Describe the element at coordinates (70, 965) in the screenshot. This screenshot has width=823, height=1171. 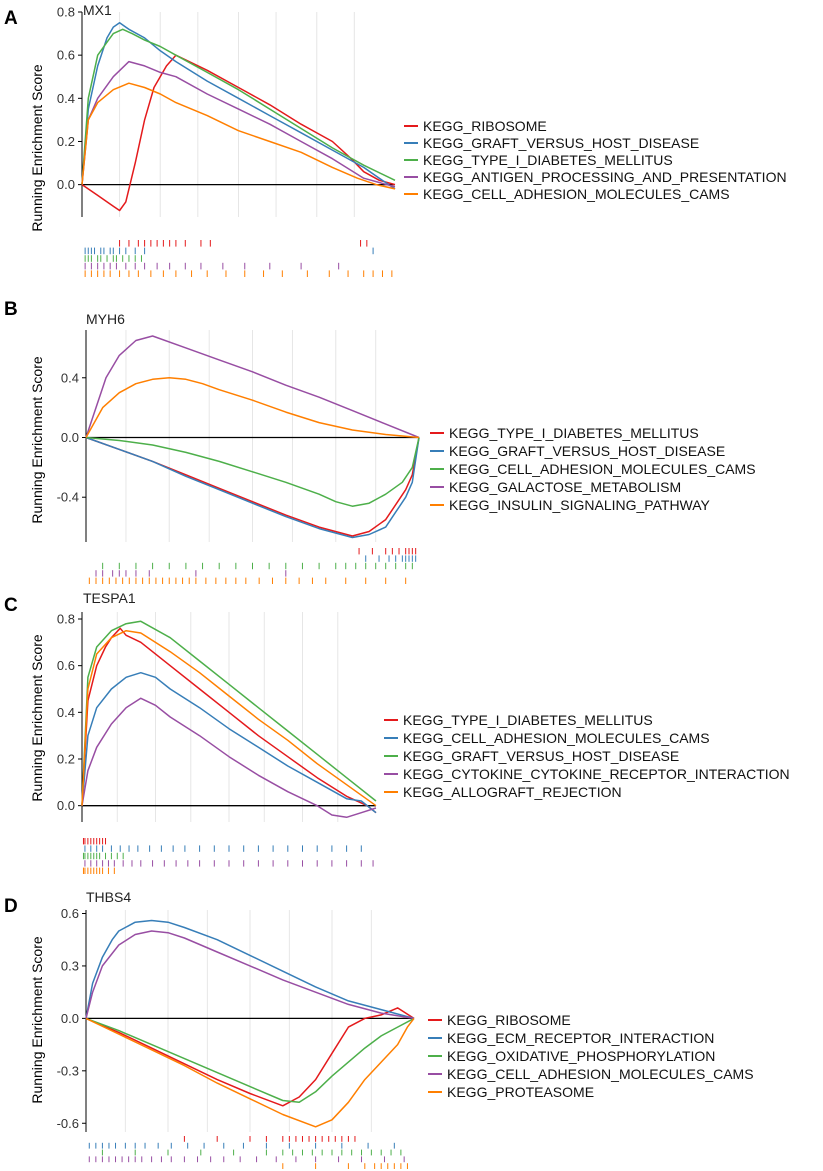
I see `y-tick-label: 0.3` at that location.